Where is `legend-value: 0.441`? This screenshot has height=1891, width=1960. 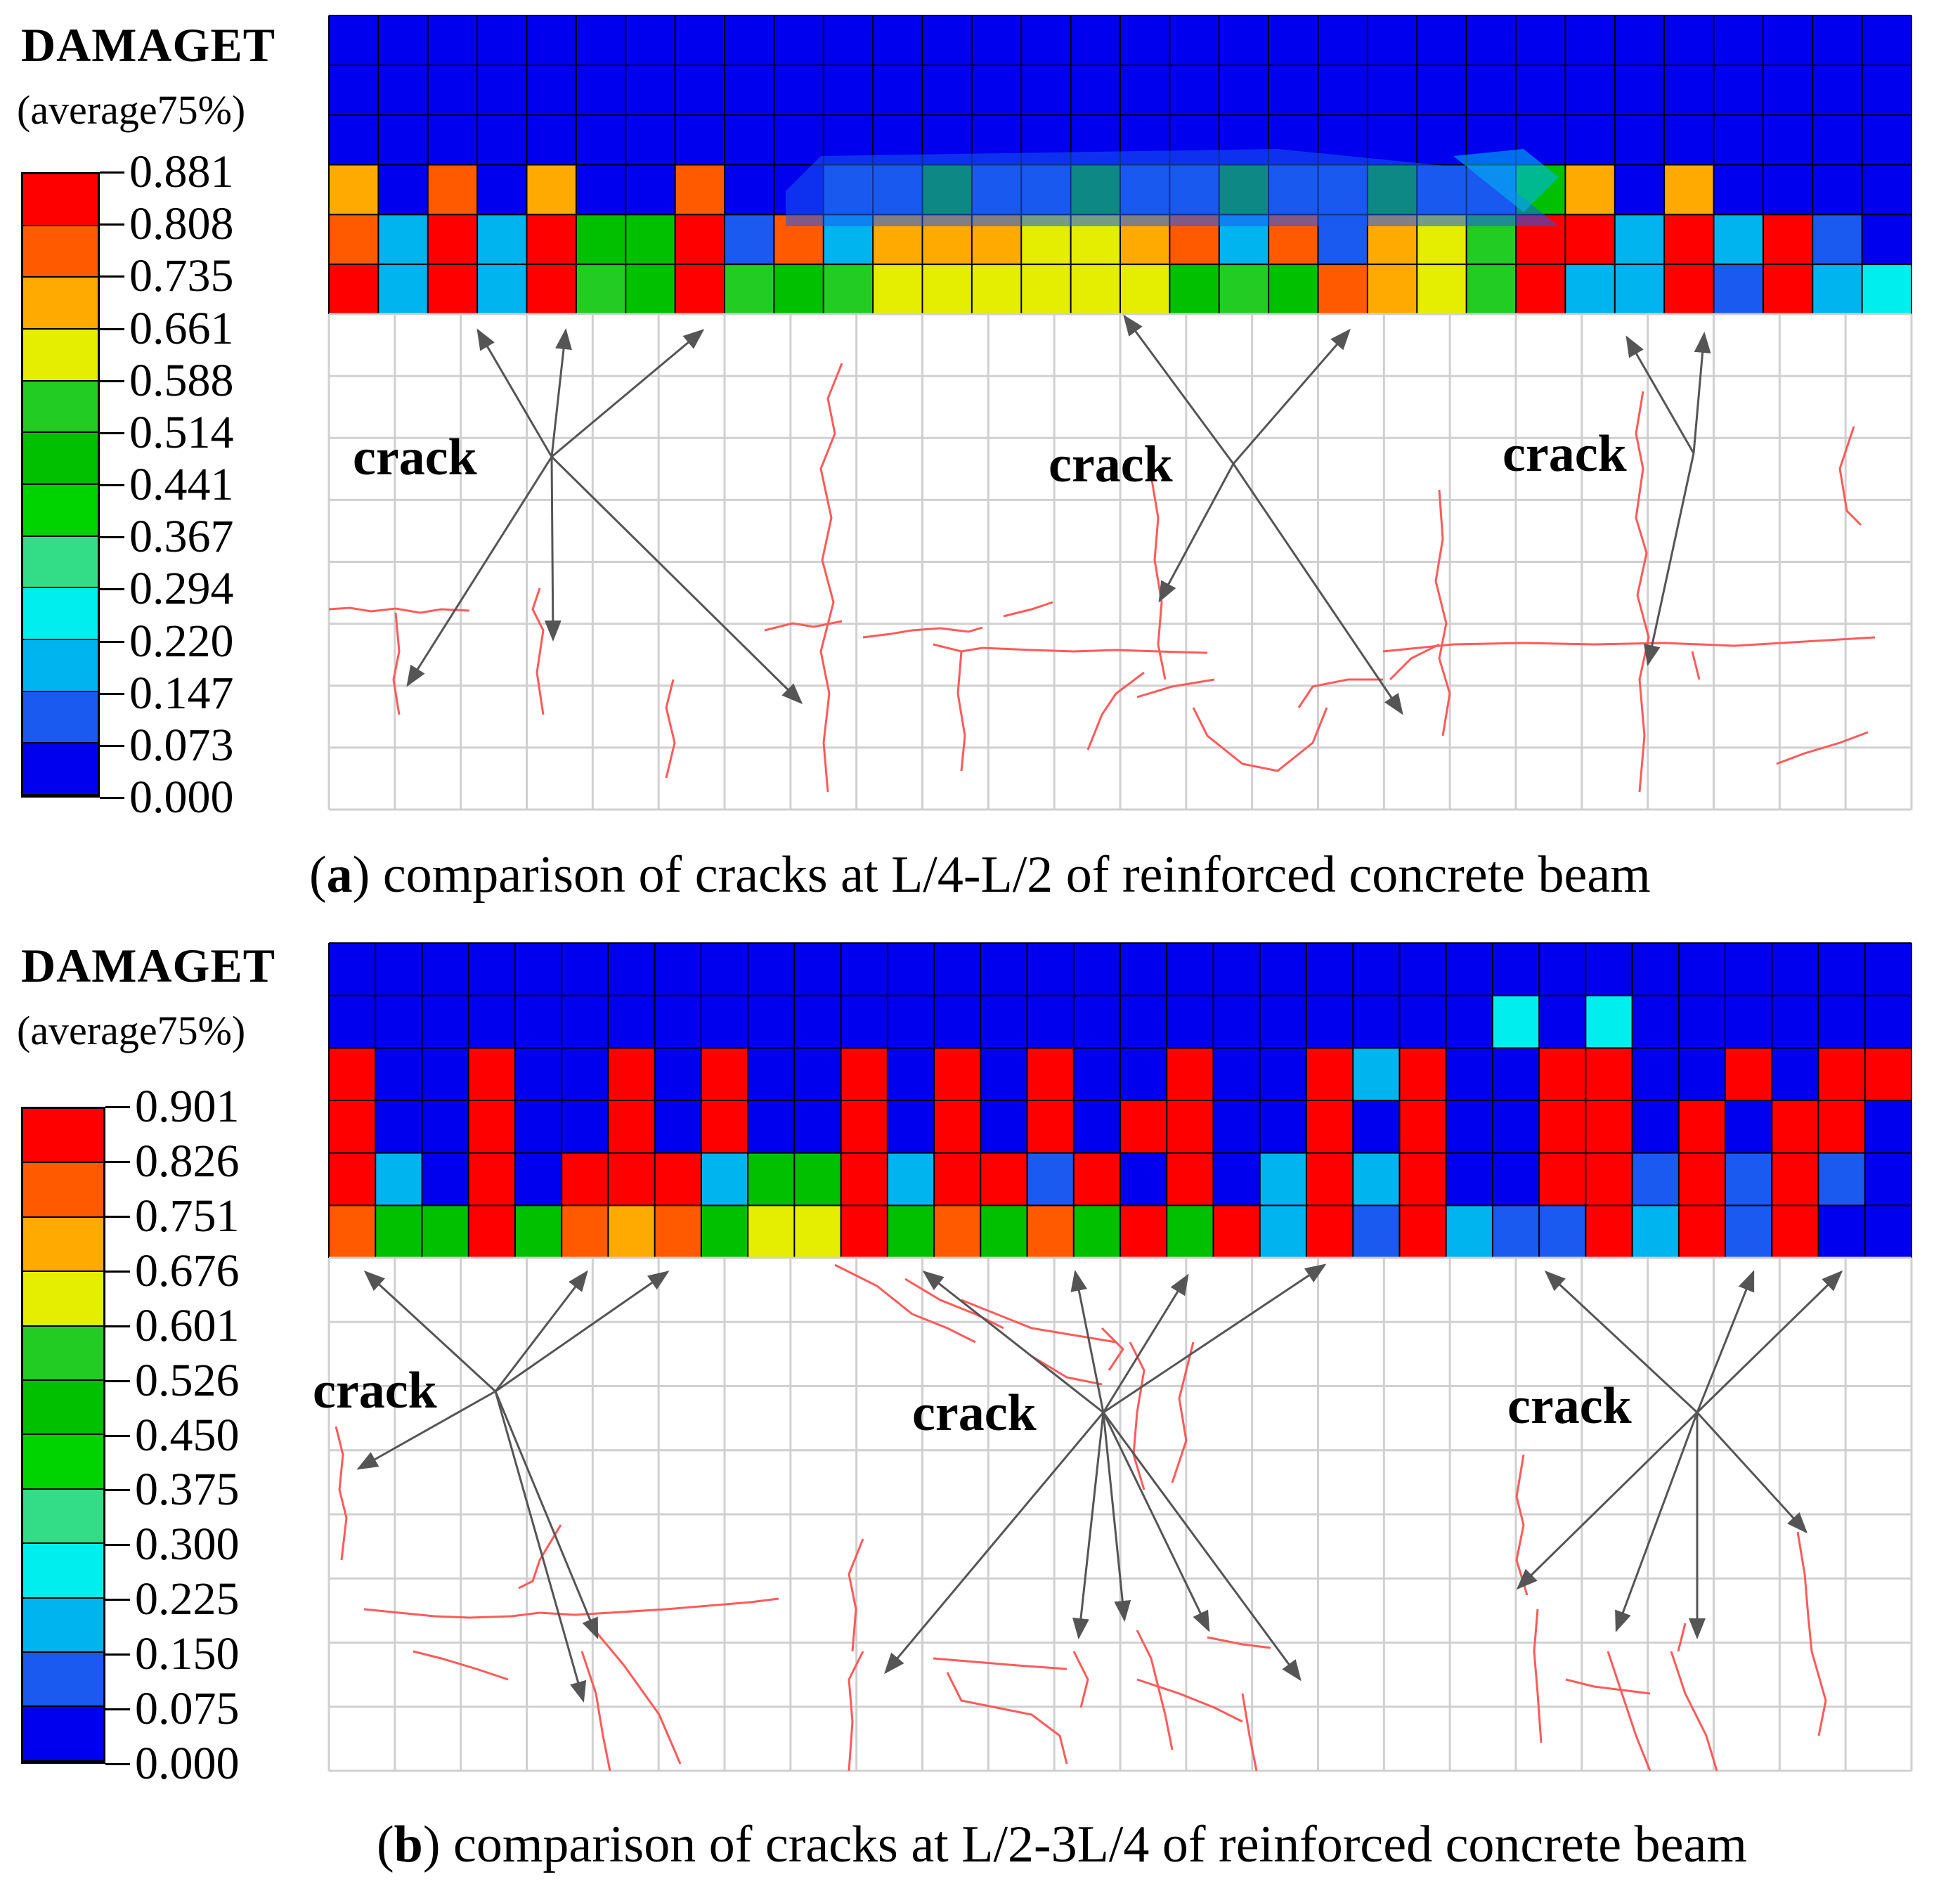 legend-value: 0.441 is located at coordinates (182, 485).